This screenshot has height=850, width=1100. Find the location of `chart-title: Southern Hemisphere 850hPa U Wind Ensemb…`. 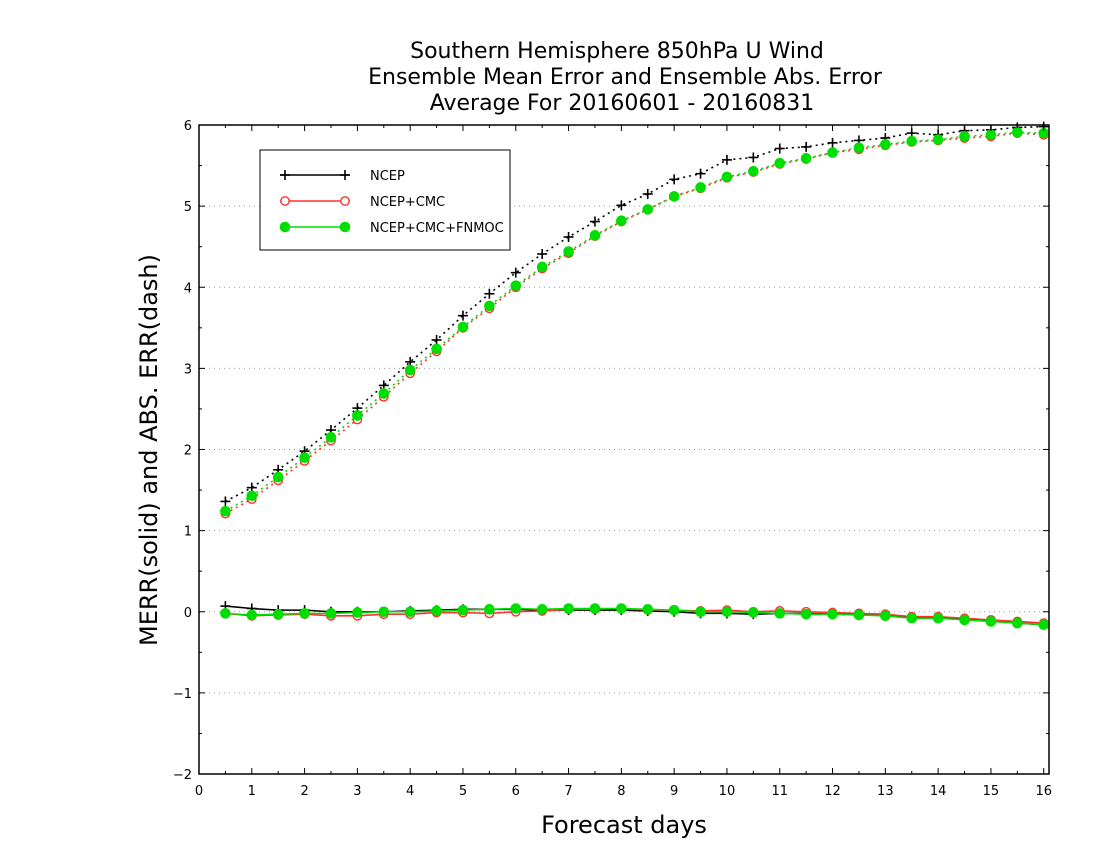

chart-title: Southern Hemisphere 850hPa U Wind Ensemb… is located at coordinates (625, 77).